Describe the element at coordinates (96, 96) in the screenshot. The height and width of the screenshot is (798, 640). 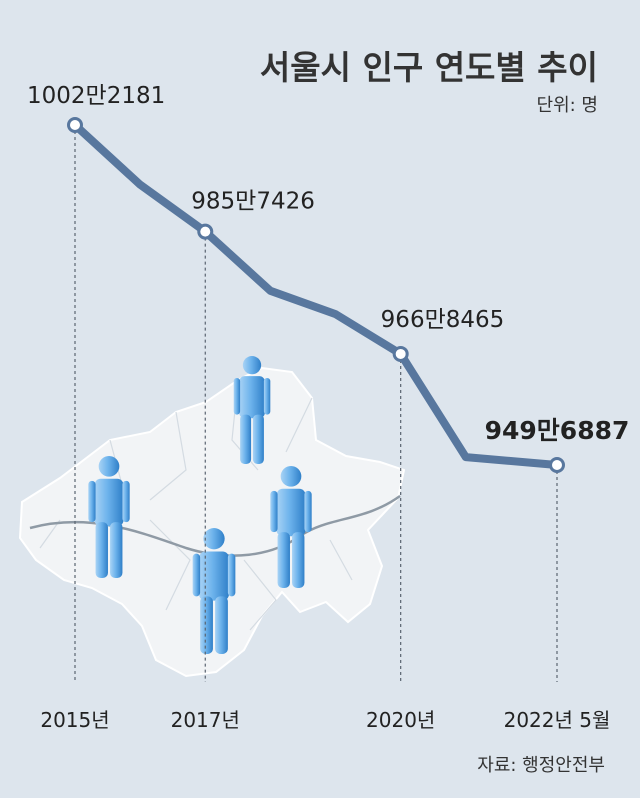
I see `data-label: 1002만2181` at that location.